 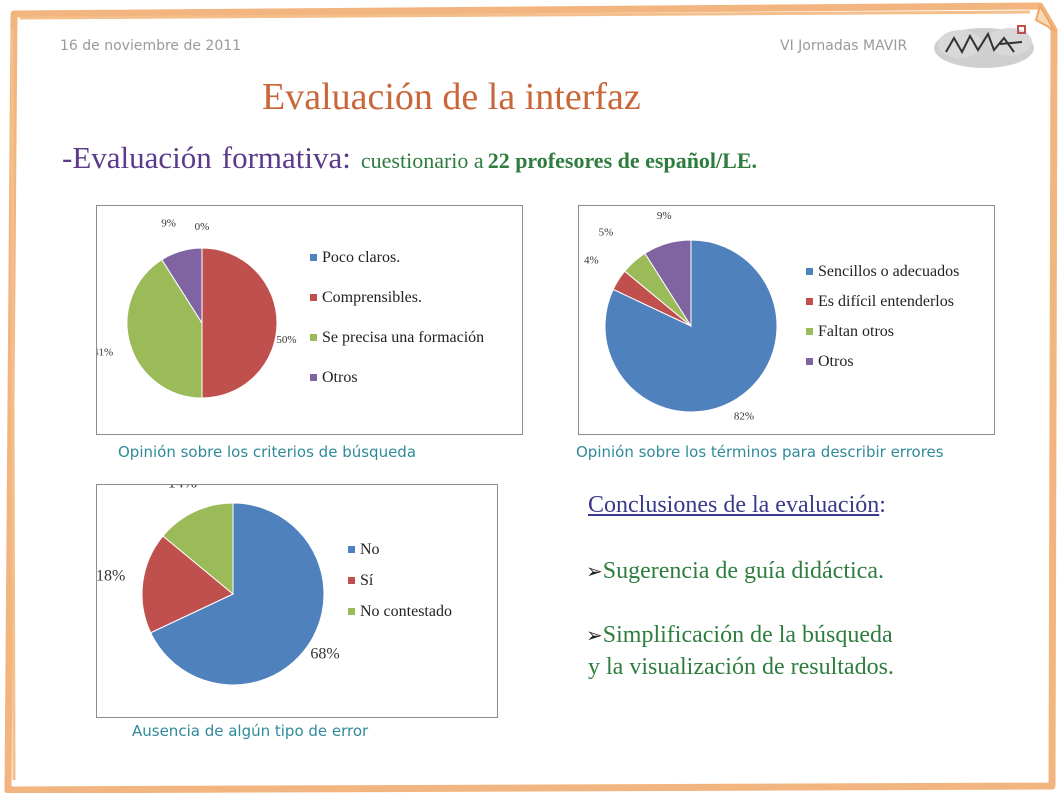 What do you see at coordinates (137, 157) in the screenshot?
I see `subtitle-part1: -Evaluación` at bounding box center [137, 157].